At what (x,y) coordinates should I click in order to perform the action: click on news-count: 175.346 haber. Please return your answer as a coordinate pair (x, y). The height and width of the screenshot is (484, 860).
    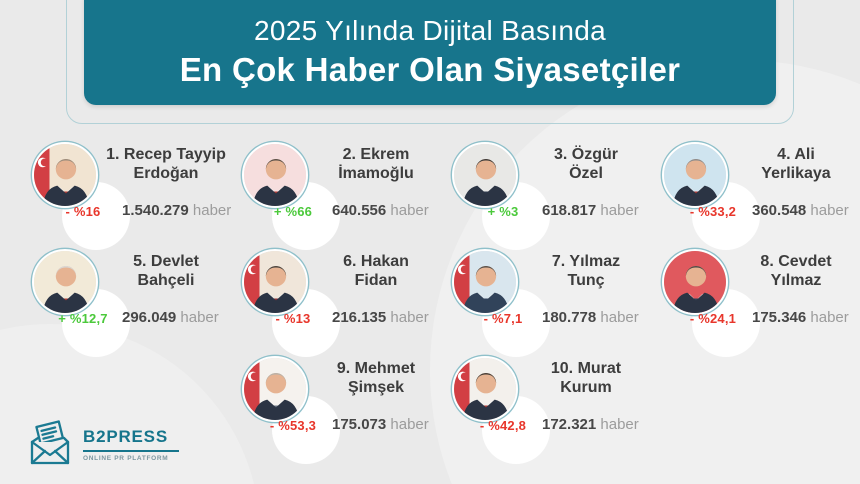
    Looking at the image, I should click on (800, 317).